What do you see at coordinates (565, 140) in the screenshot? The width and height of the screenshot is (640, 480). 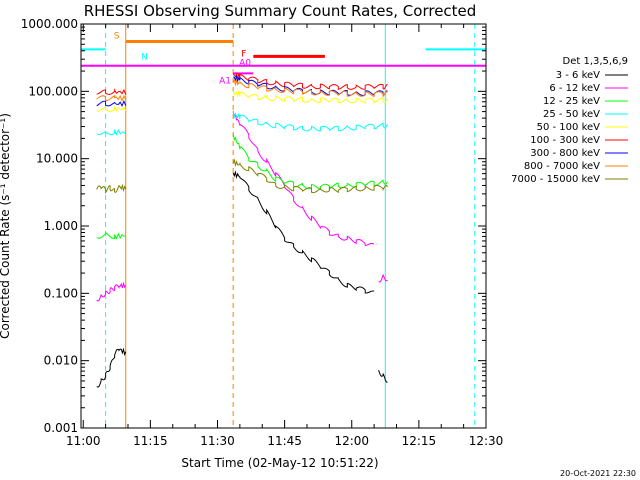 I see `legend-label: 100 - 300 keV` at bounding box center [565, 140].